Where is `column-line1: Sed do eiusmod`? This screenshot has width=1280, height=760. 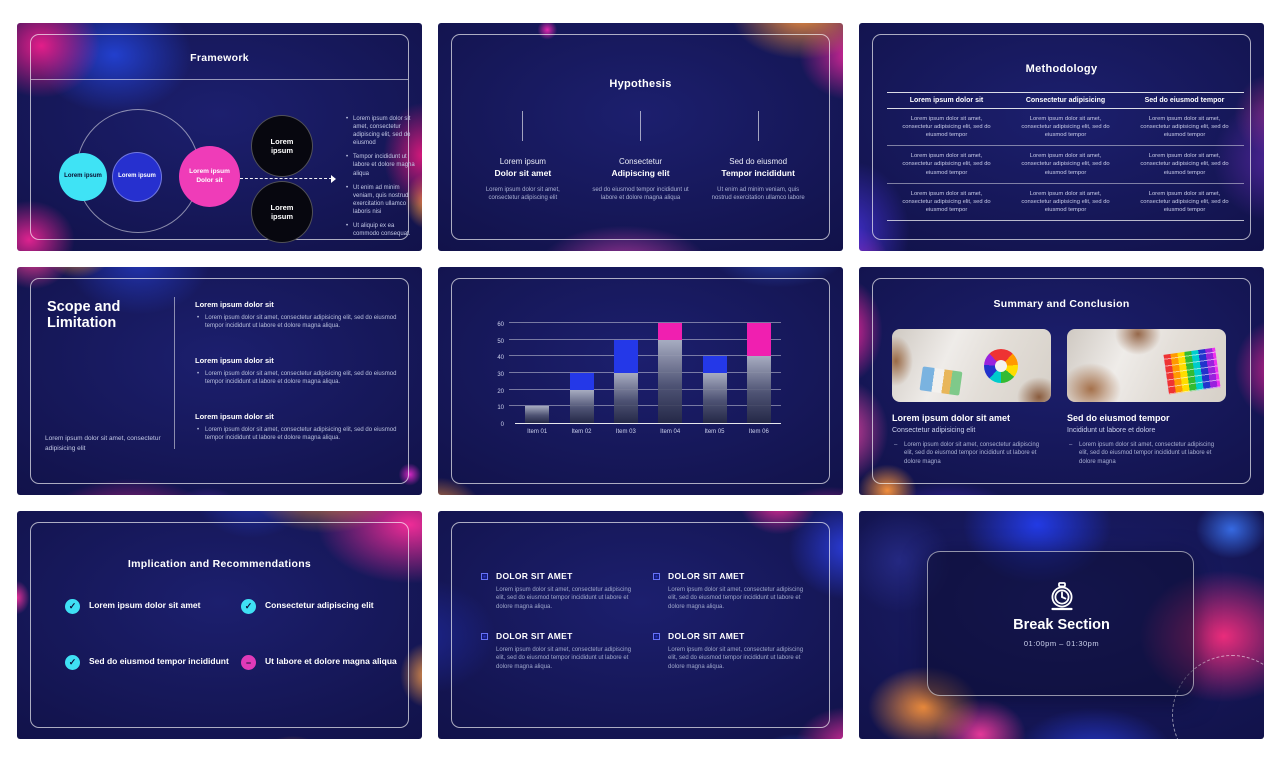 column-line1: Sed do eiusmod is located at coordinates (758, 161).